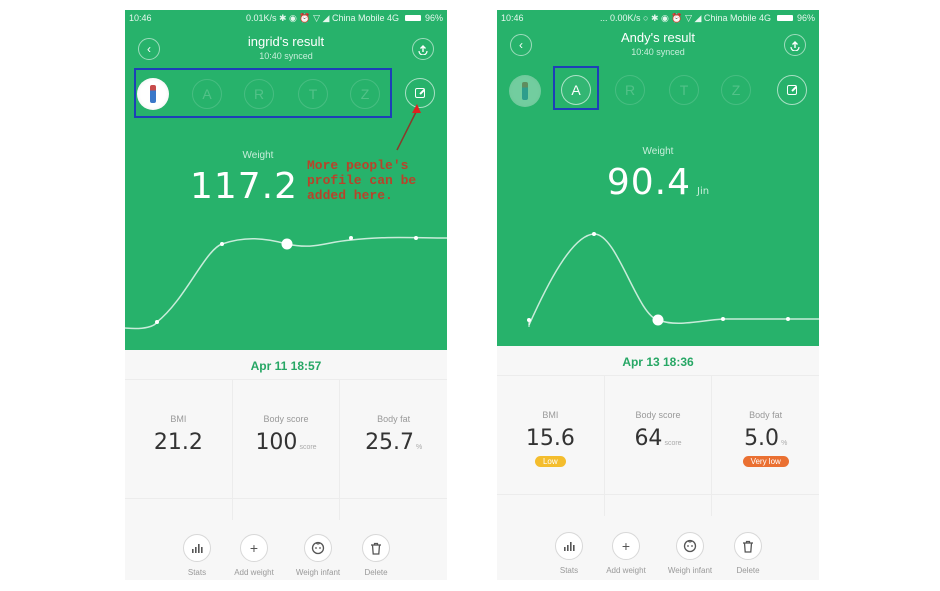  Describe the element at coordinates (276, 442) in the screenshot. I see `stat-number: 100` at that location.